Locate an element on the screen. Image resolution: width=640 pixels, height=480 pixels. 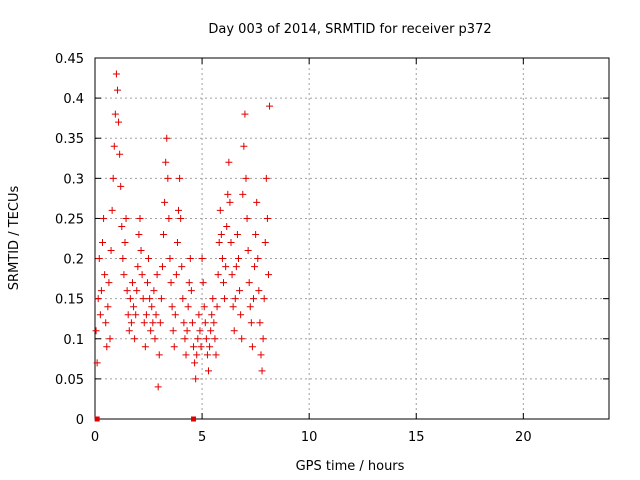
y-tick-label: 0.3 is located at coordinates (73, 179).